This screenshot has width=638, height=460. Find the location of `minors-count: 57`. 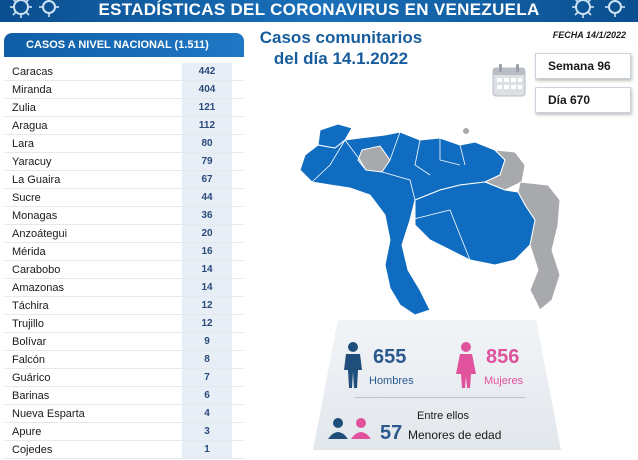

minors-count: 57 is located at coordinates (391, 433).